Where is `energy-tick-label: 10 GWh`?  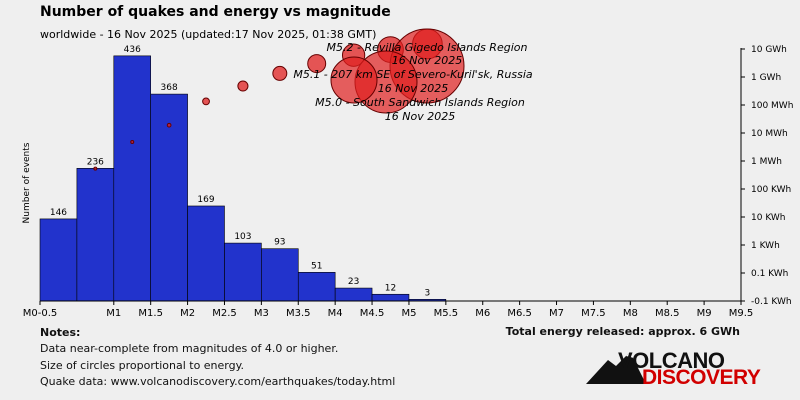
energy-tick-label: 10 GWh is located at coordinates (769, 50).